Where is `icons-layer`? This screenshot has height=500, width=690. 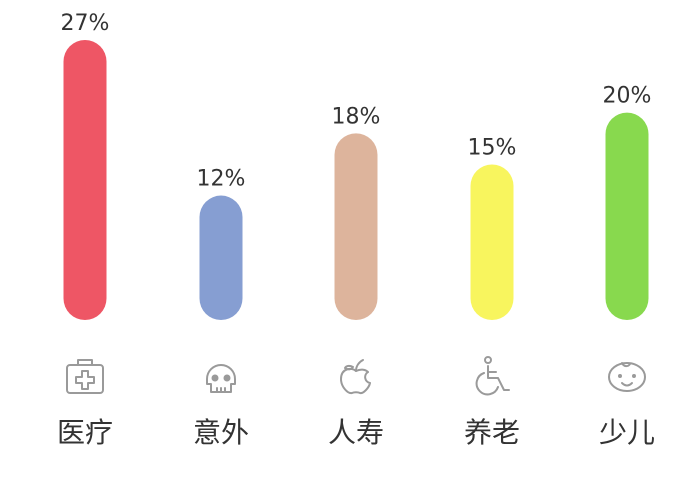
icons-layer is located at coordinates (356, 376).